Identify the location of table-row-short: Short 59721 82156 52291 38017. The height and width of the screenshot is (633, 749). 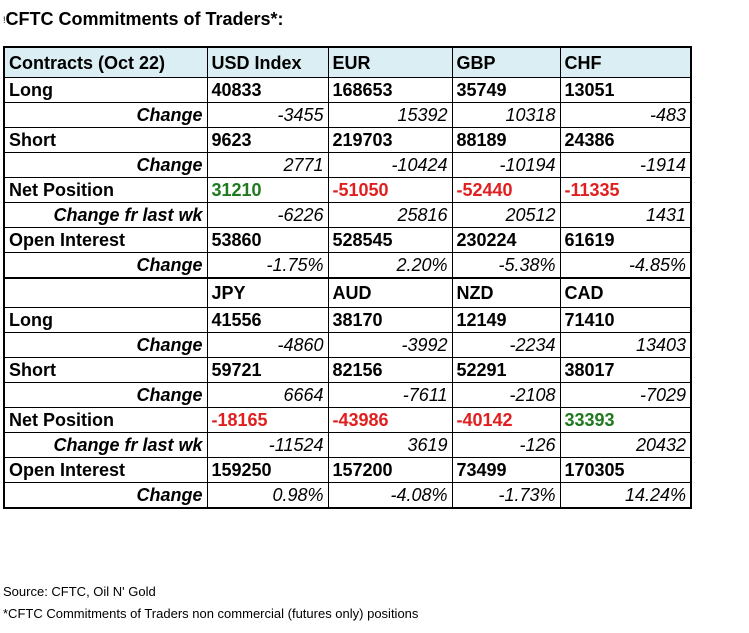
(347, 370).